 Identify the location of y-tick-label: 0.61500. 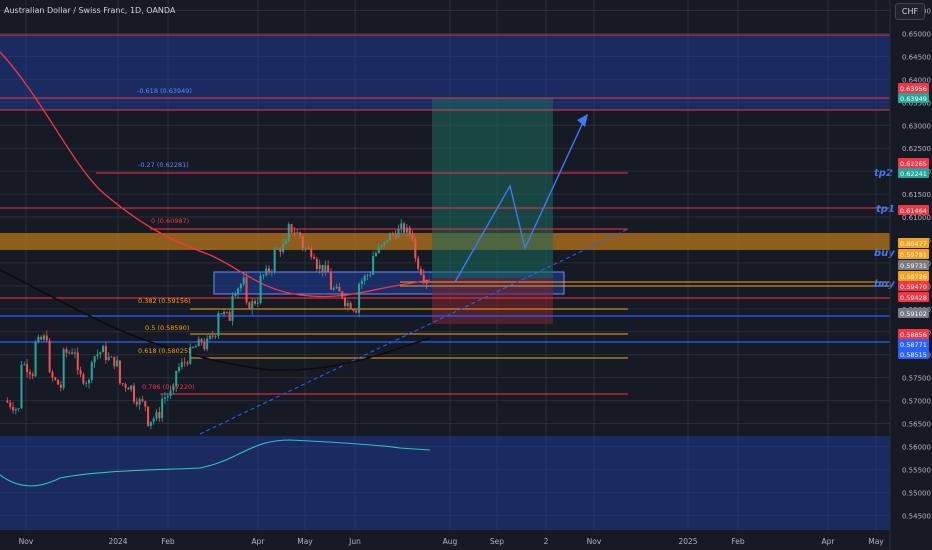
(916, 195).